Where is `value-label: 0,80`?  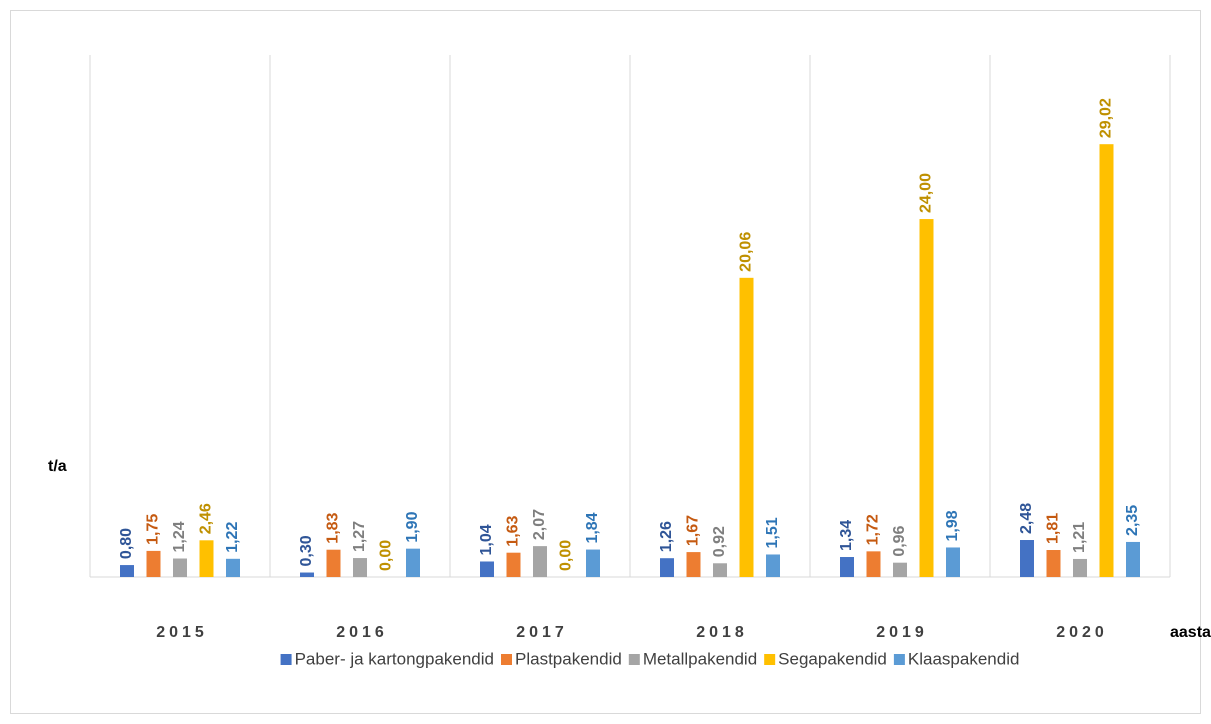 value-label: 0,80 is located at coordinates (126, 543).